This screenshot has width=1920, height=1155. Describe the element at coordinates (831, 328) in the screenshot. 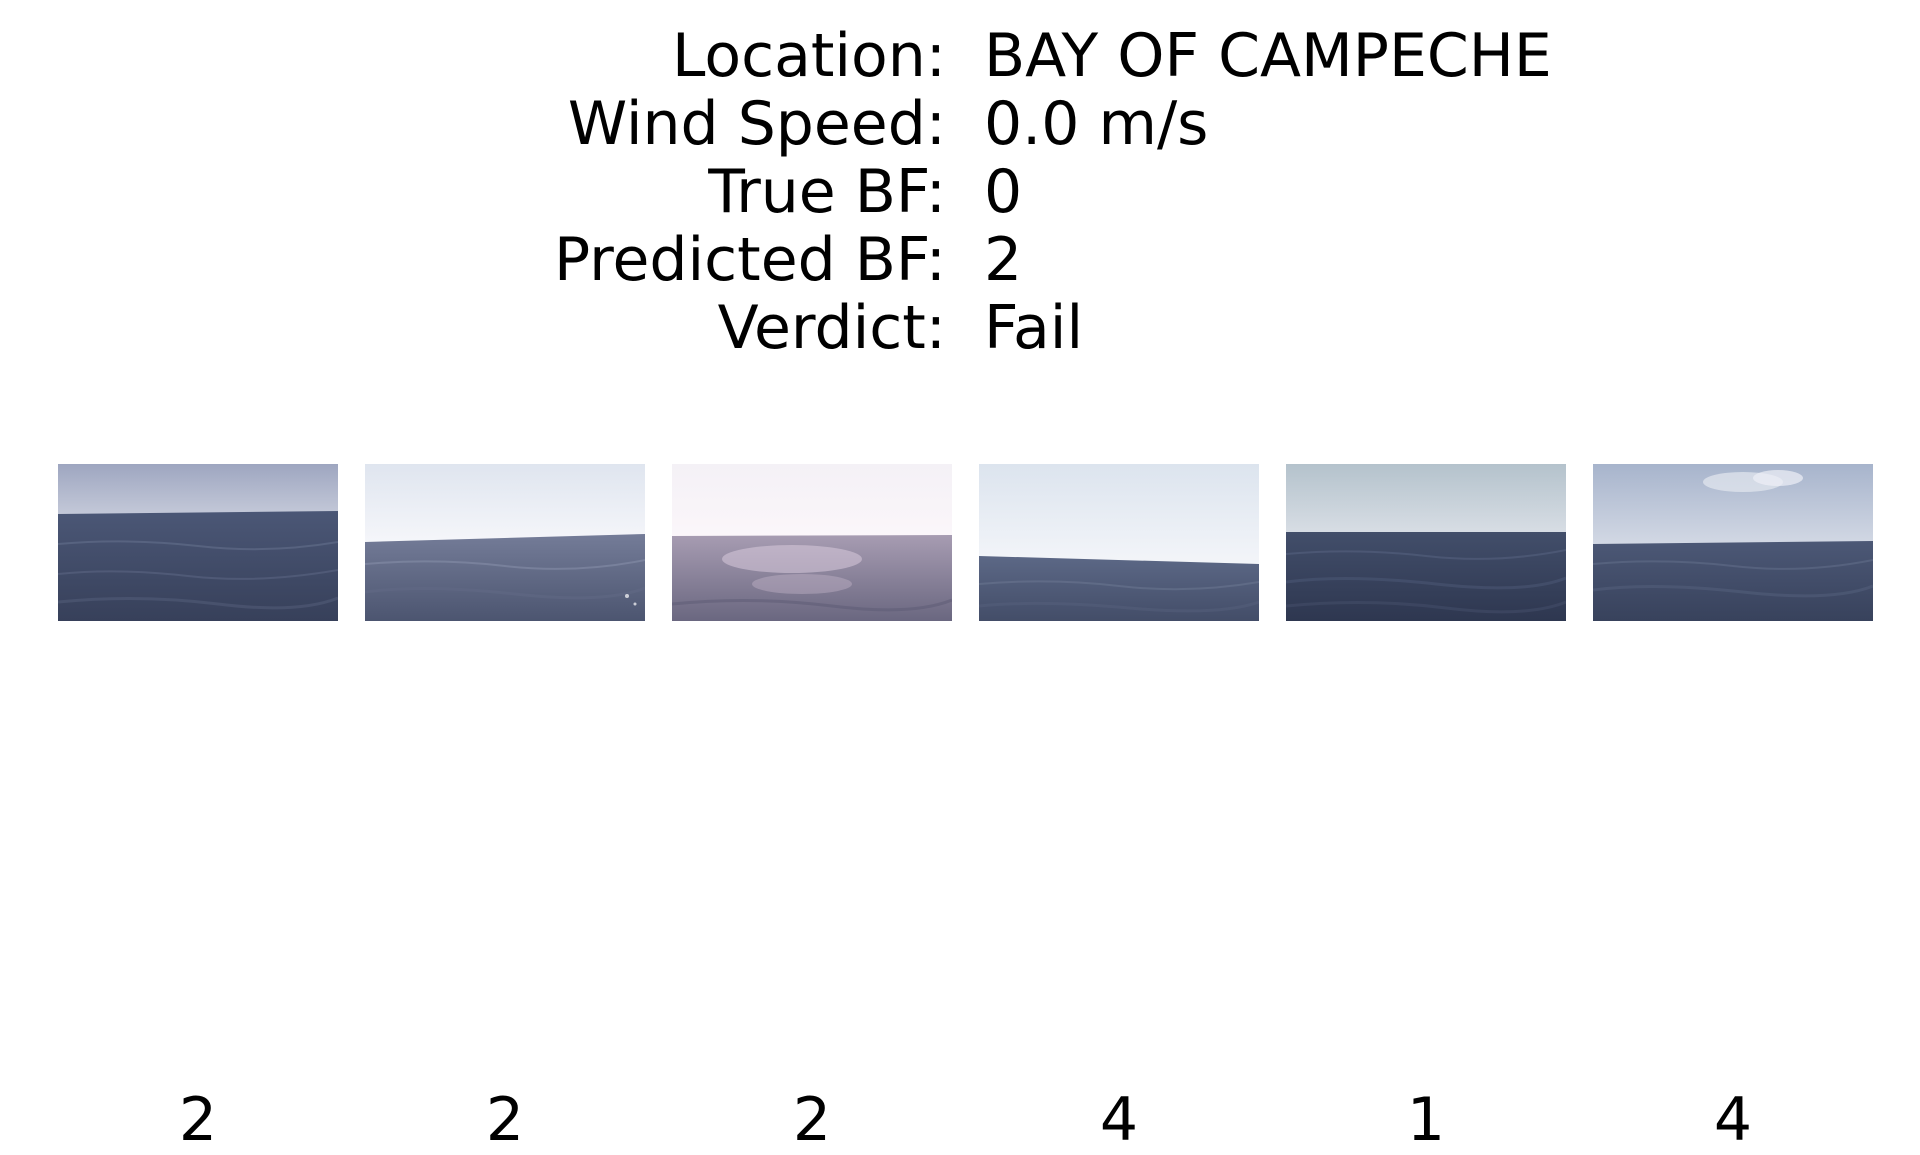

I see `verdict-label: Verdict:` at that location.